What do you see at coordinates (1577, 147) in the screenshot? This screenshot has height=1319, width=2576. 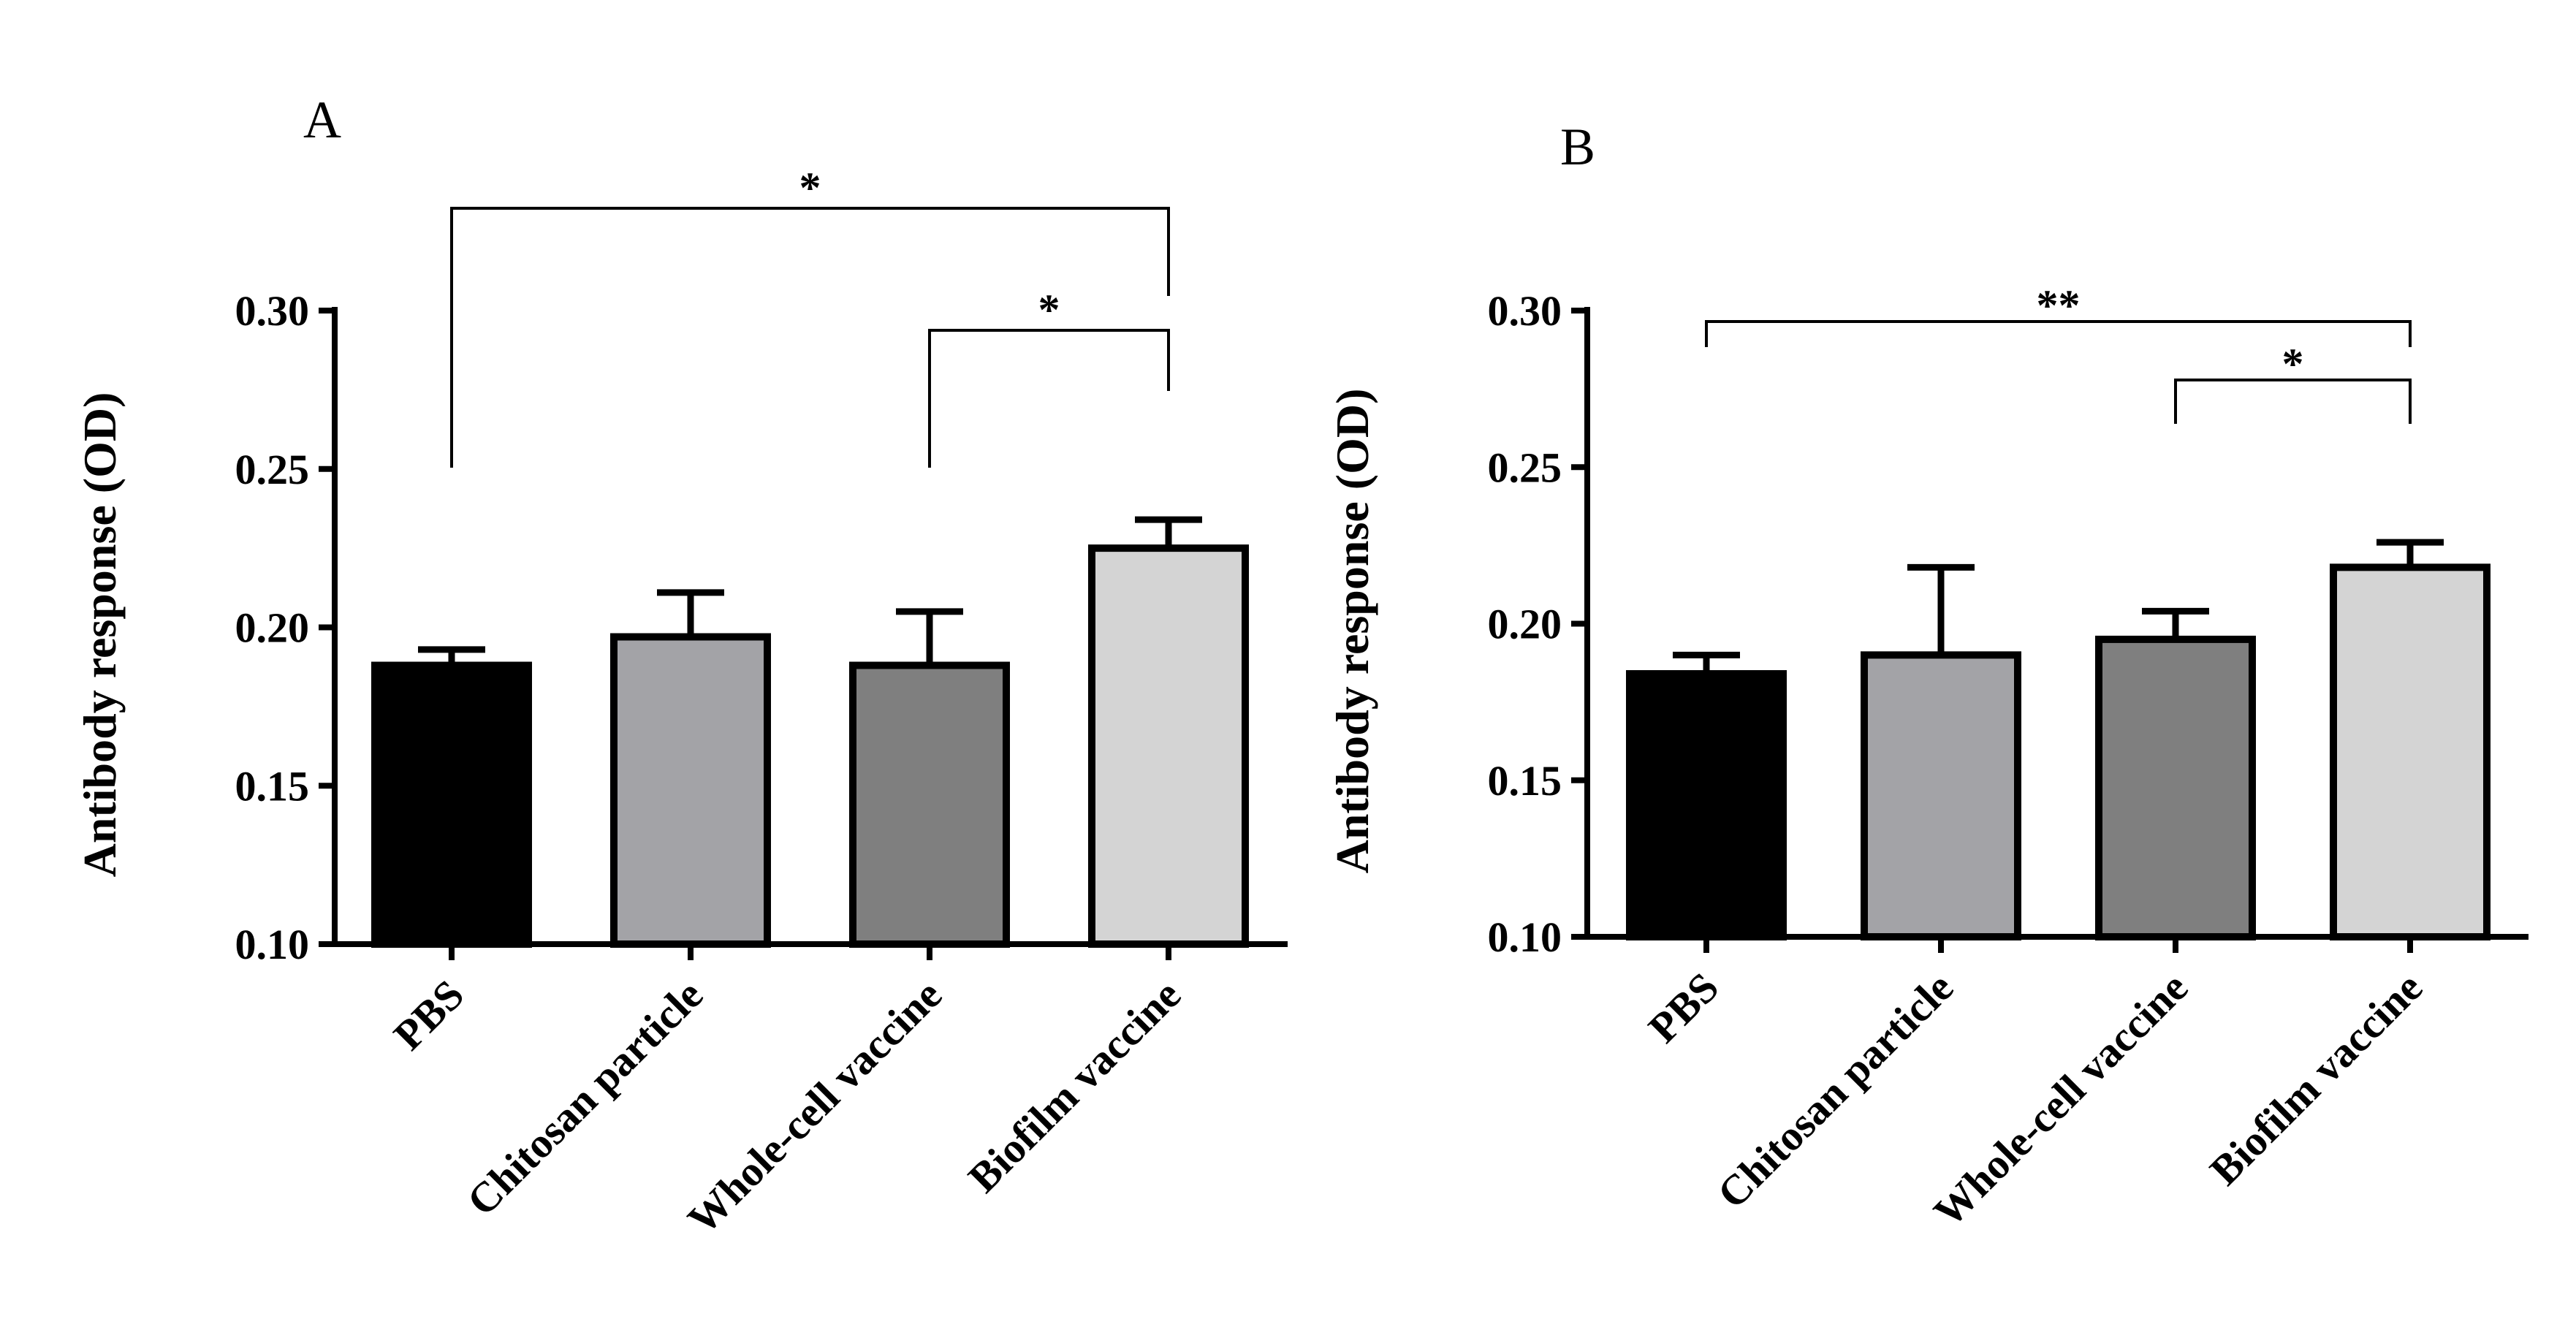 I see `panel-letter: B` at bounding box center [1577, 147].